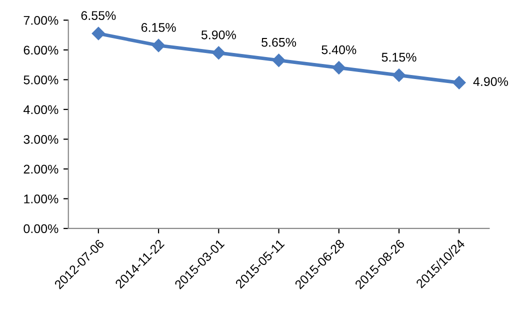 Image resolution: width=526 pixels, height=336 pixels. What do you see at coordinates (279, 42) in the screenshot?
I see `data-label: 5.65%` at bounding box center [279, 42].